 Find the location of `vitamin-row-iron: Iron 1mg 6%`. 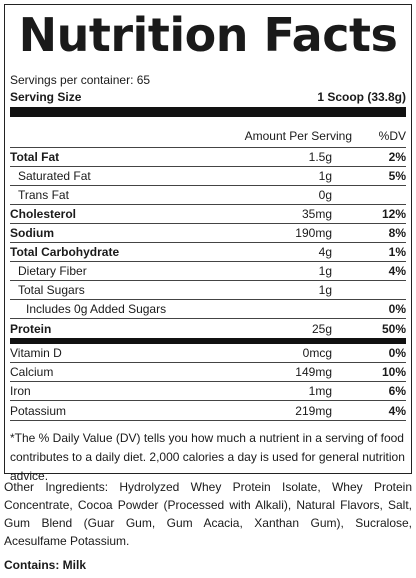

vitamin-row-iron: Iron 1mg 6% is located at coordinates (208, 391).